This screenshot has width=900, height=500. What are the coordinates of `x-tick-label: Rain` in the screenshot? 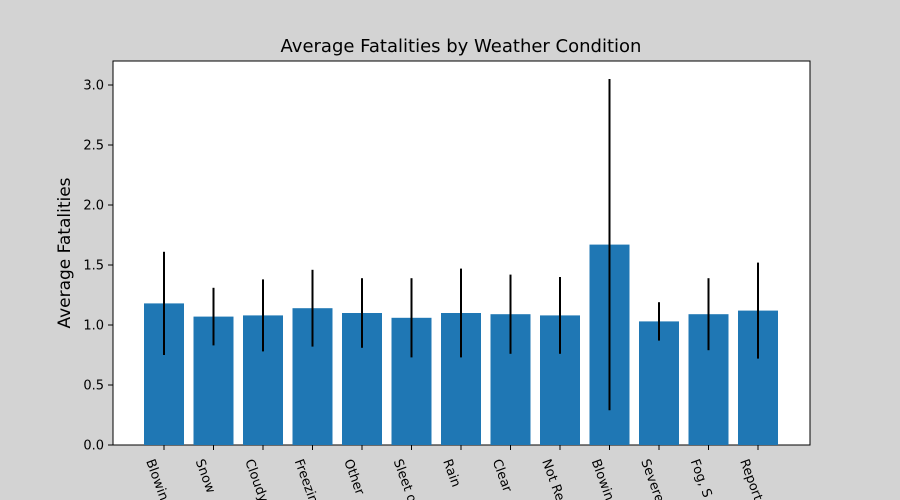 It's located at (451, 473).